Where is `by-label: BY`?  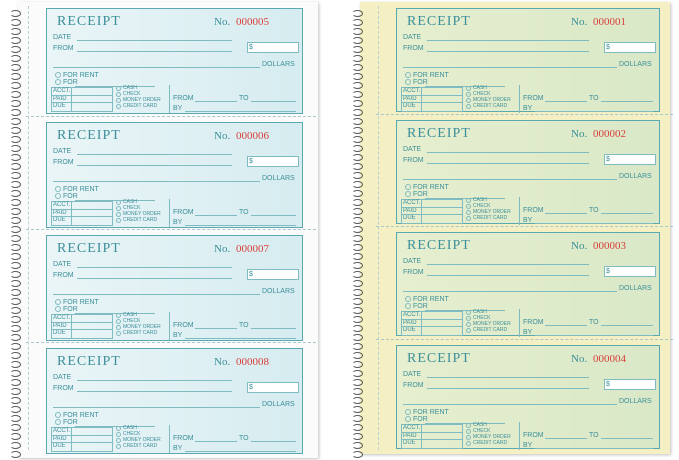
by-label: BY is located at coordinates (178, 335).